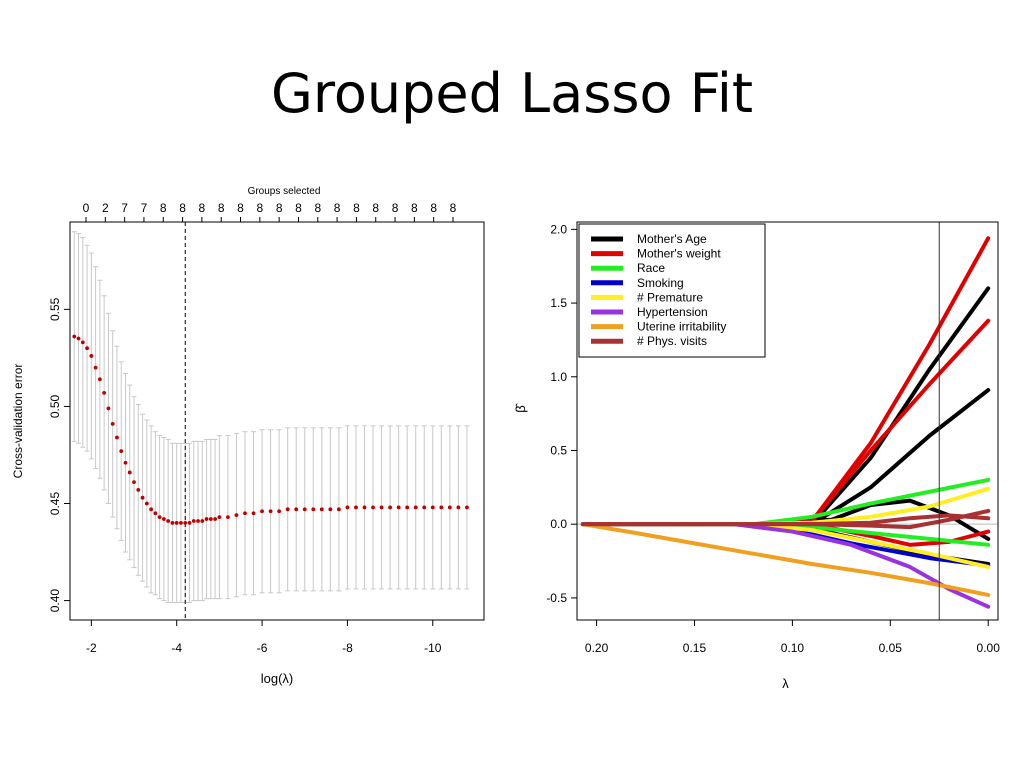 The image size is (1024, 768). What do you see at coordinates (284, 191) in the screenshot?
I see `top-axis-title: Groups selected` at bounding box center [284, 191].